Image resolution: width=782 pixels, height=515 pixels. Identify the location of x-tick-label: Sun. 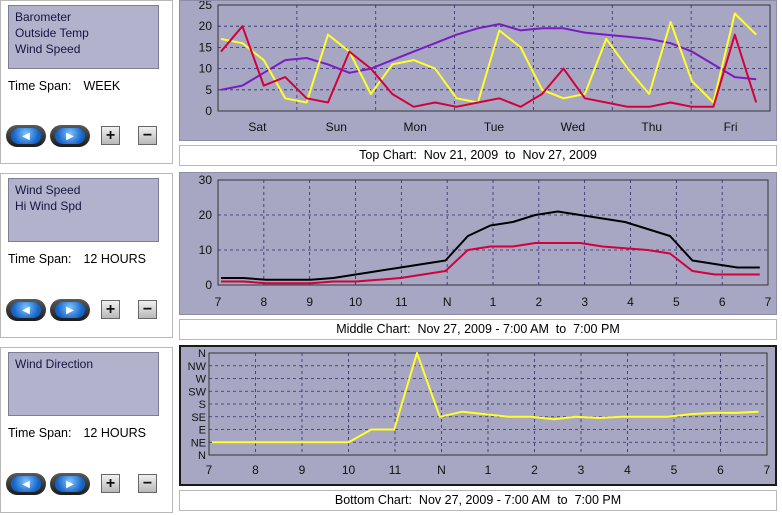
(336, 127).